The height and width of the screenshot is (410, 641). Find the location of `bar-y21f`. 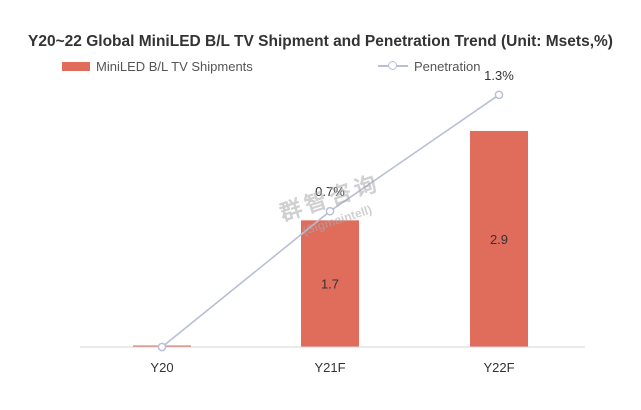

bar-y21f is located at coordinates (330, 283).